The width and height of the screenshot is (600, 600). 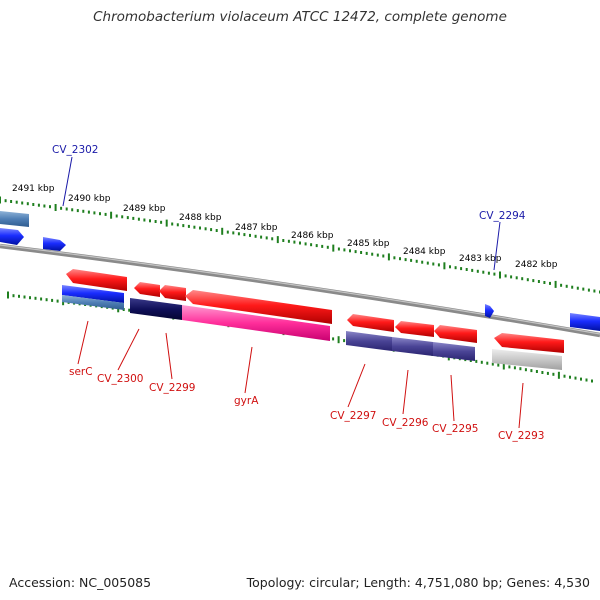 I want to click on scale-label-2491: 2491 kbp, so click(x=33, y=189).